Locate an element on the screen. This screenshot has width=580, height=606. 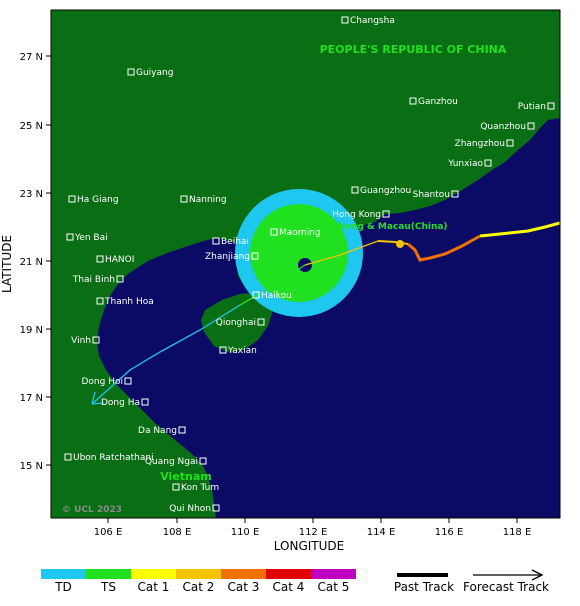
city-label: Dong Hoi is located at coordinates (103, 382).